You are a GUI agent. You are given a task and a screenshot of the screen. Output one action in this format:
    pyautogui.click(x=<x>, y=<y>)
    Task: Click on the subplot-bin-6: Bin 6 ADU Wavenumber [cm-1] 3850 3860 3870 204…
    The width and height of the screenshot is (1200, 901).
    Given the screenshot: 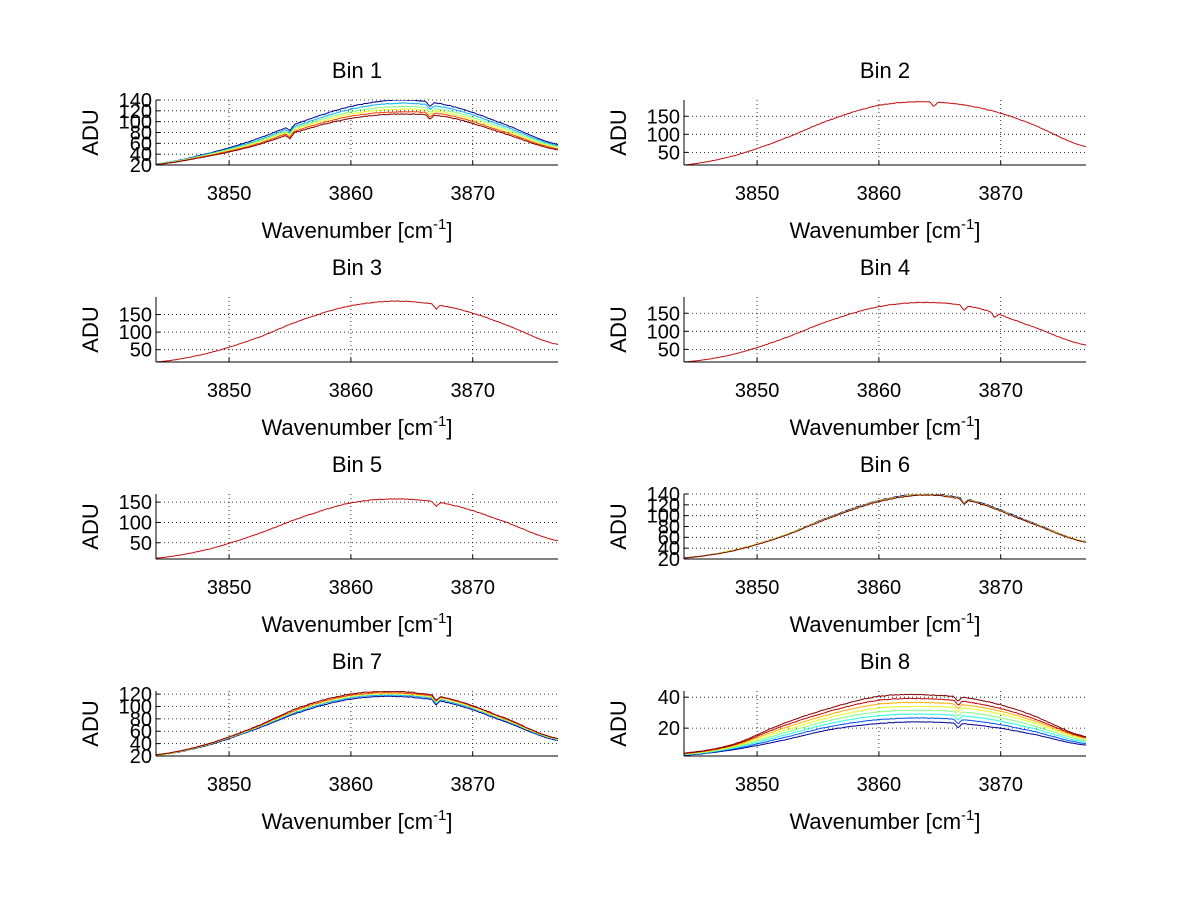 What is the action you would take?
    pyautogui.click(x=846, y=544)
    